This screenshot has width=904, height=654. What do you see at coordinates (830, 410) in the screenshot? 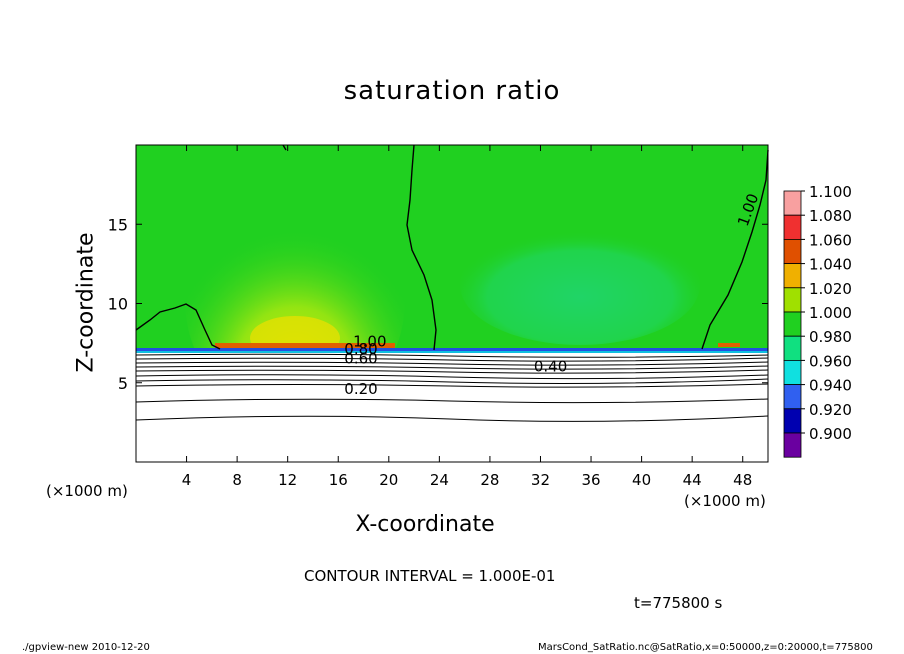
I see `colorbar-label: 0.920` at bounding box center [830, 410].